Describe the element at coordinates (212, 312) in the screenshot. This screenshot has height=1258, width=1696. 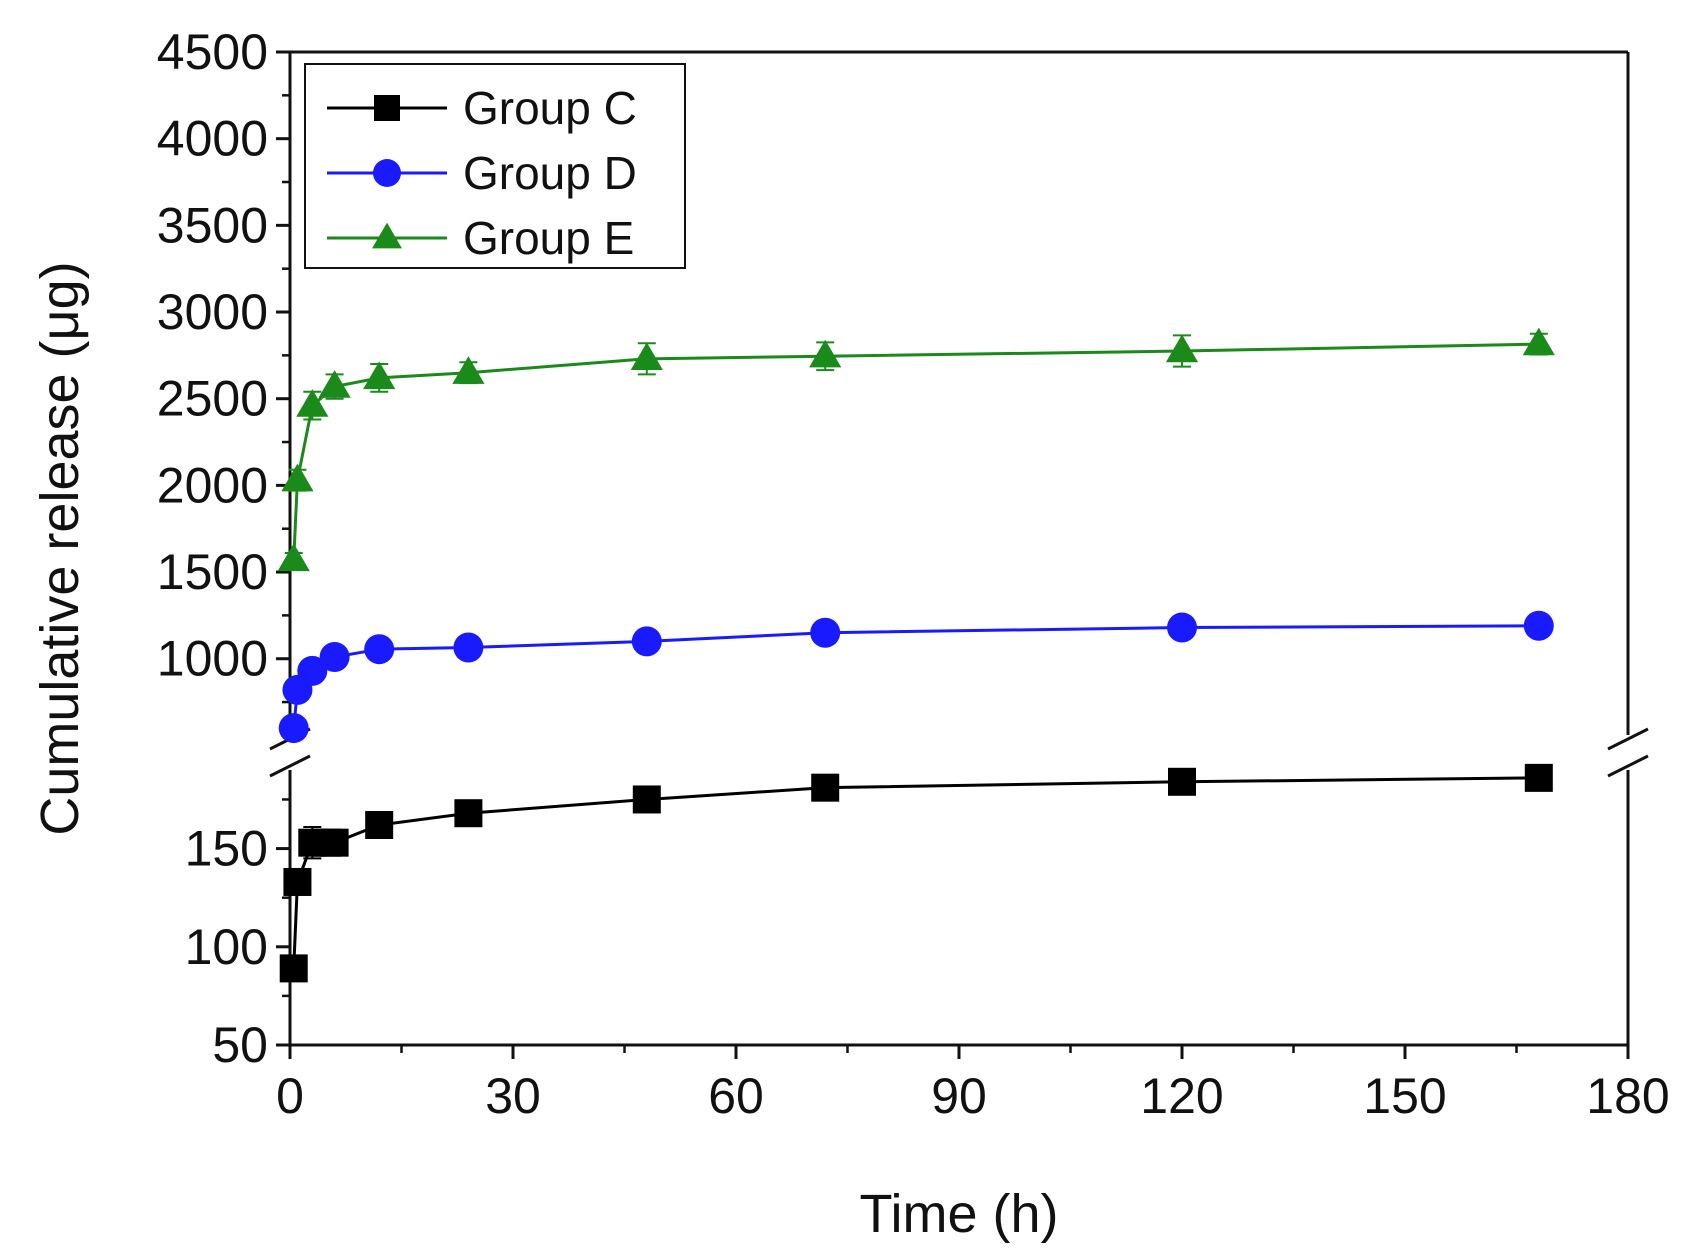
I see `y-tick-label: 3000` at that location.